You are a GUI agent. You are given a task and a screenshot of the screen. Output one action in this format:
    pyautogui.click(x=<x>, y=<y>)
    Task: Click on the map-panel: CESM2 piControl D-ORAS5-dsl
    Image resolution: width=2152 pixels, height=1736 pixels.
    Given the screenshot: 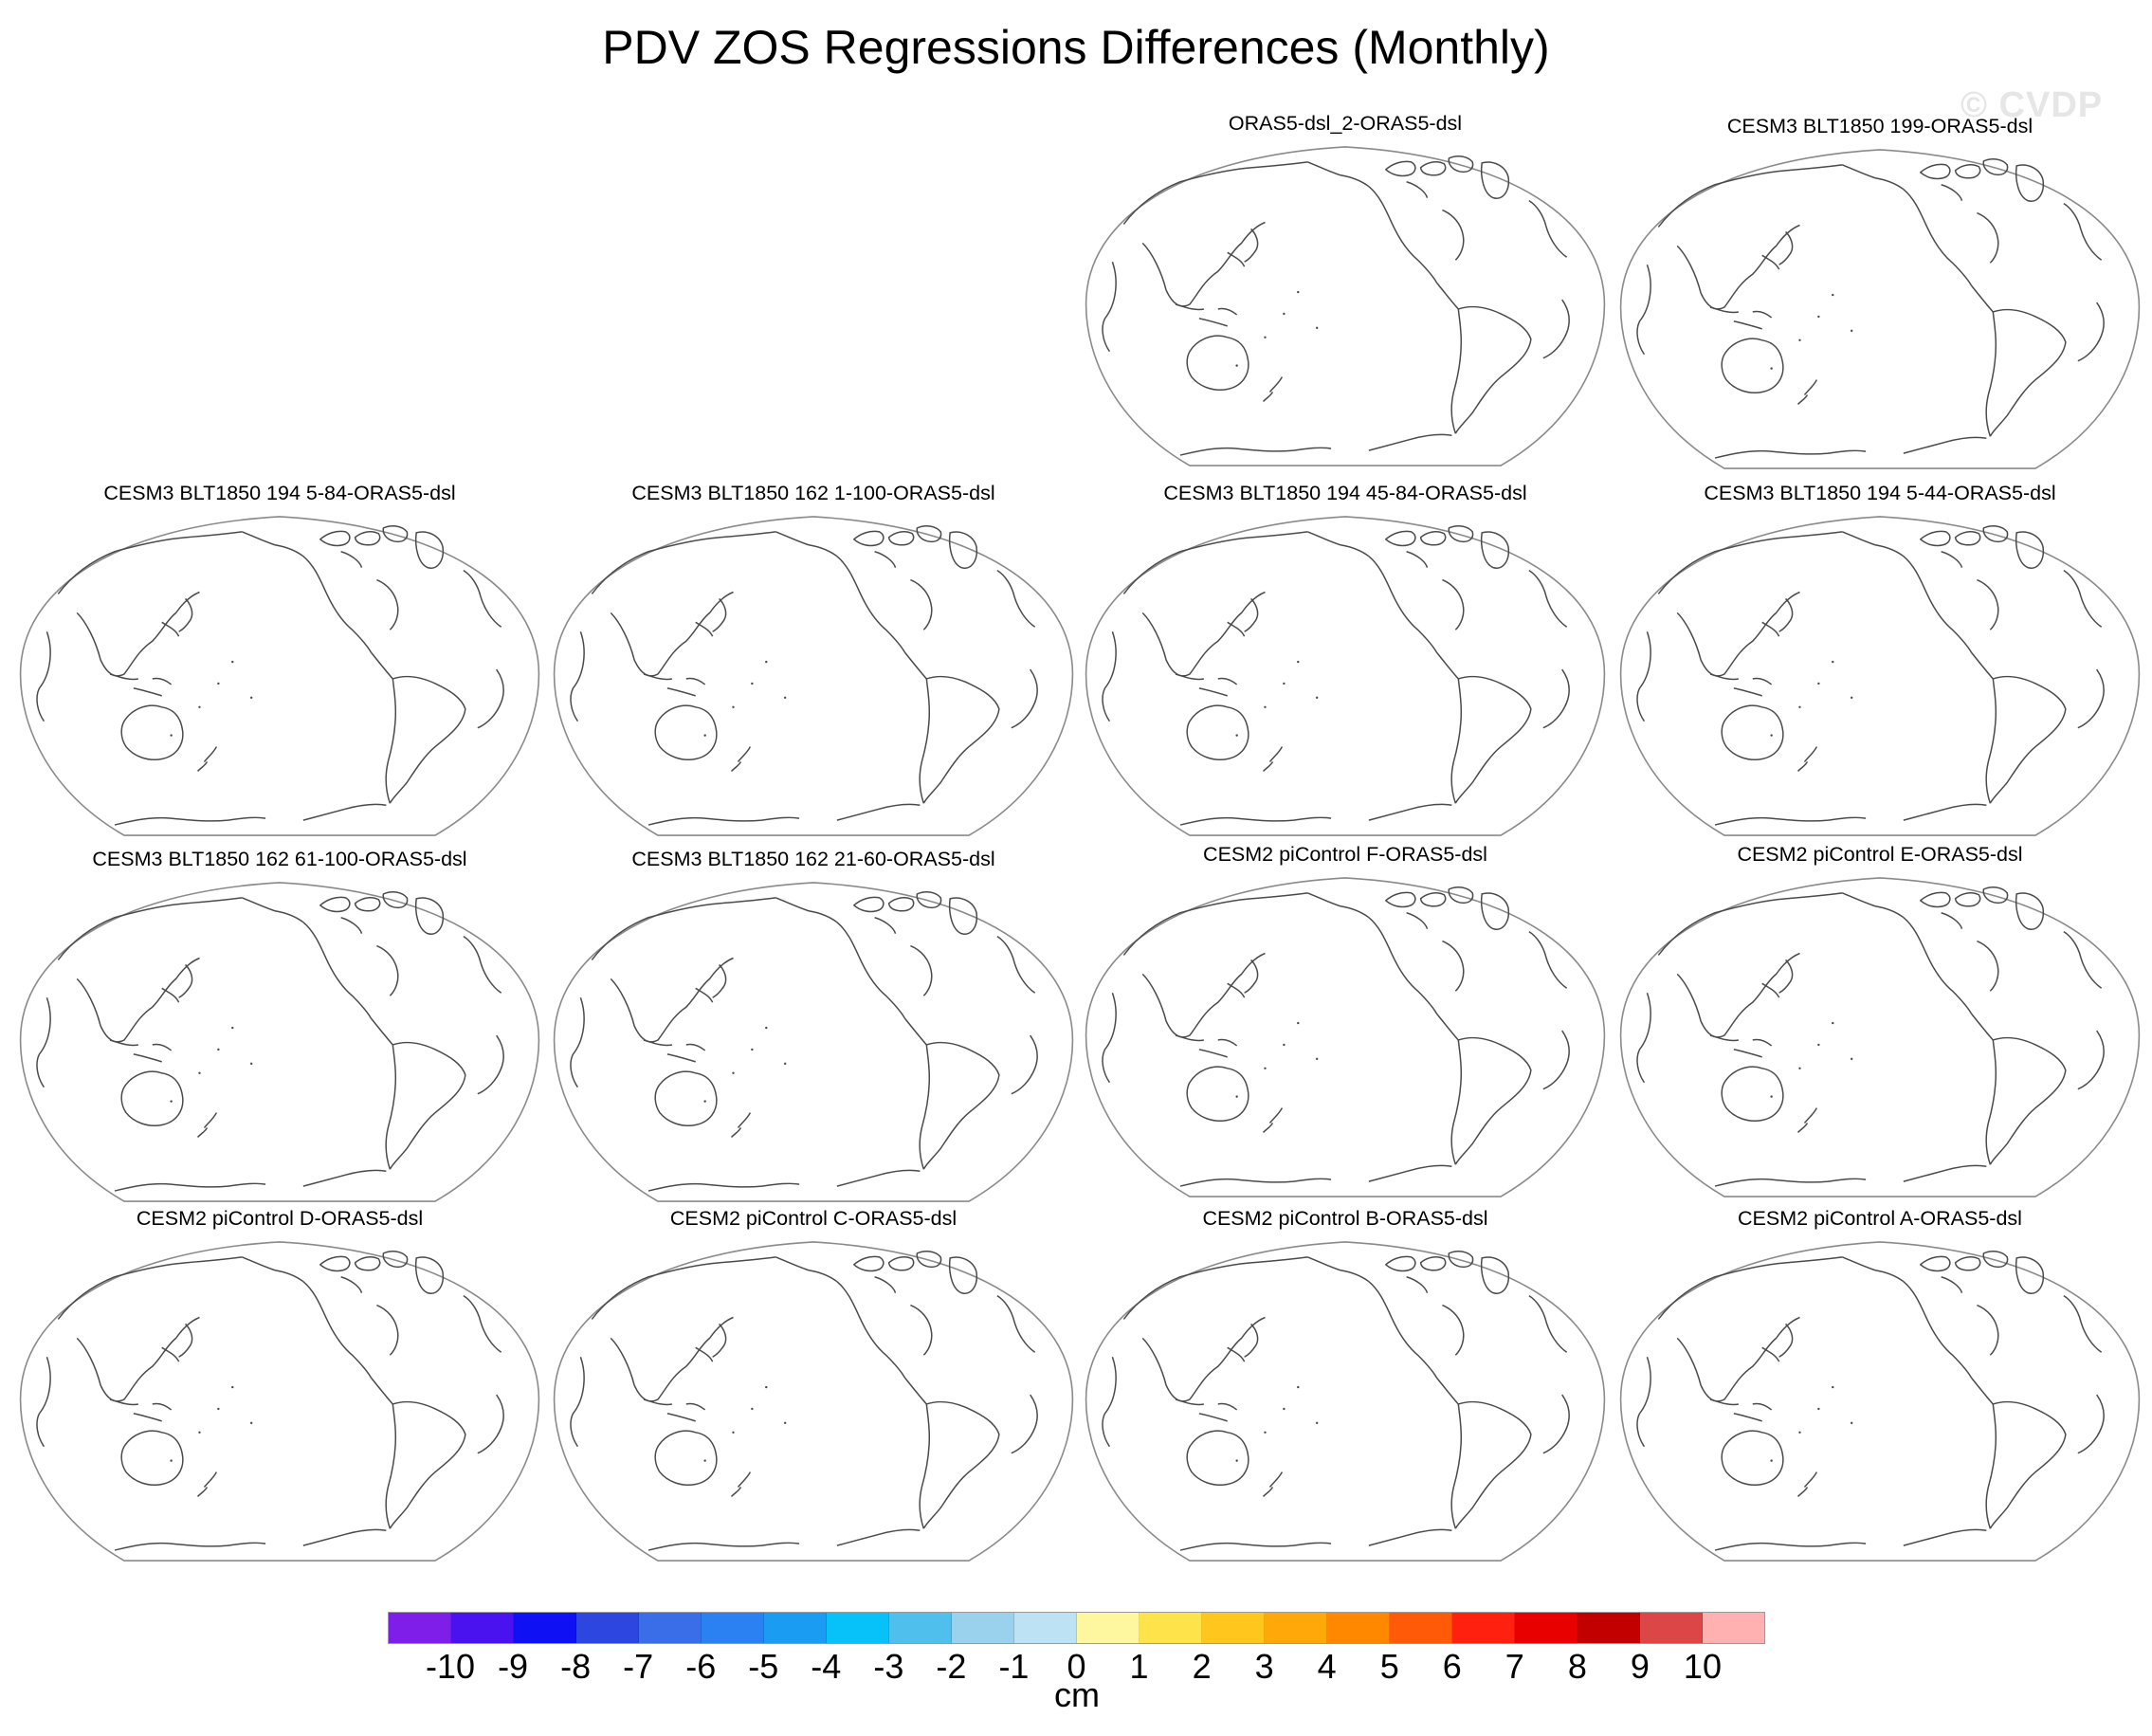 What is the action you would take?
    pyautogui.click(x=280, y=1386)
    